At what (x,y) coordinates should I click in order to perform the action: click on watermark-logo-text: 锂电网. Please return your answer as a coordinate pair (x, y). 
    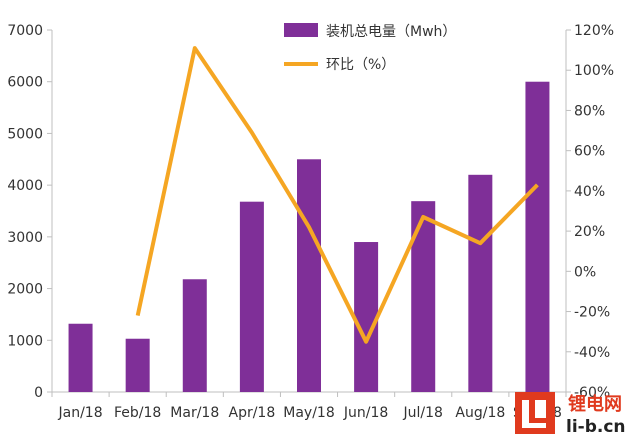
    Looking at the image, I should click on (595, 404).